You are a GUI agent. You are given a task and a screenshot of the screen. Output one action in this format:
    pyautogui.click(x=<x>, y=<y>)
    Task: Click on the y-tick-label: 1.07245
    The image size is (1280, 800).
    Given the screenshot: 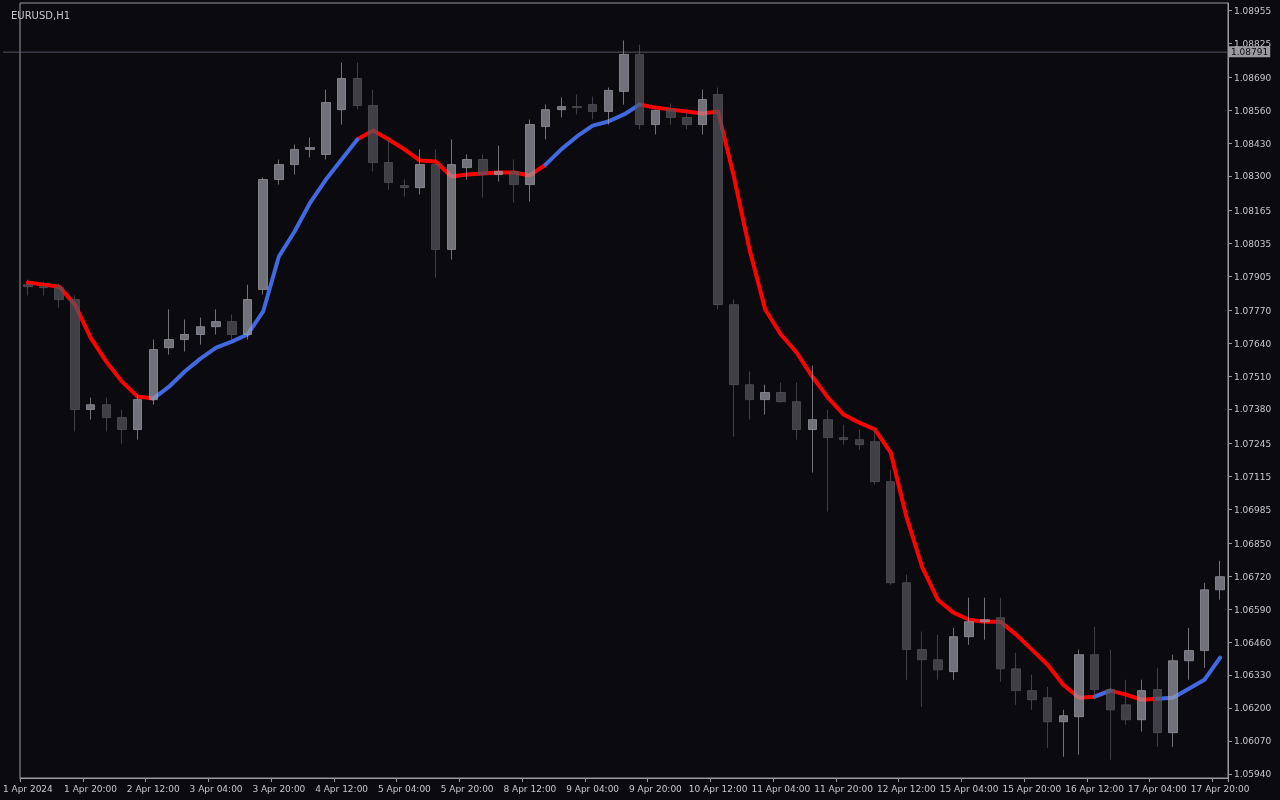 What is the action you would take?
    pyautogui.click(x=1253, y=443)
    